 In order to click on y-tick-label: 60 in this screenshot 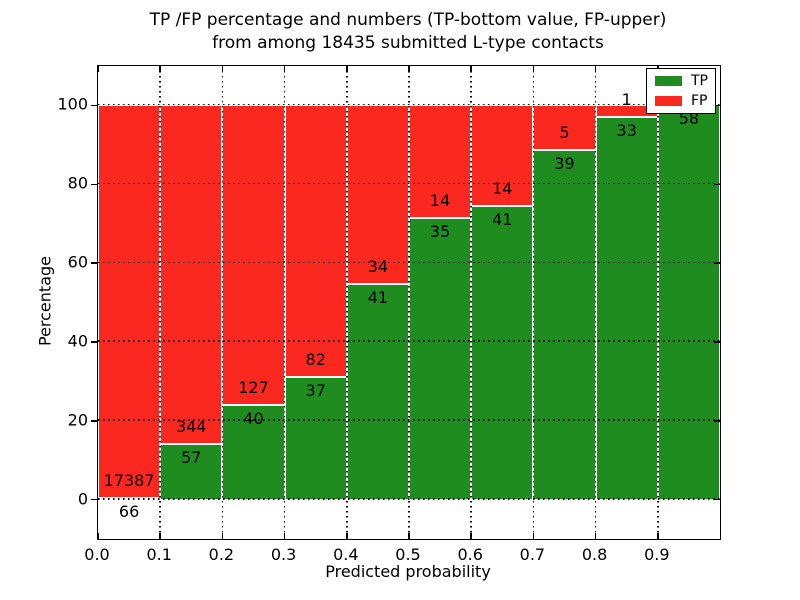, I will do `click(77, 262)`.